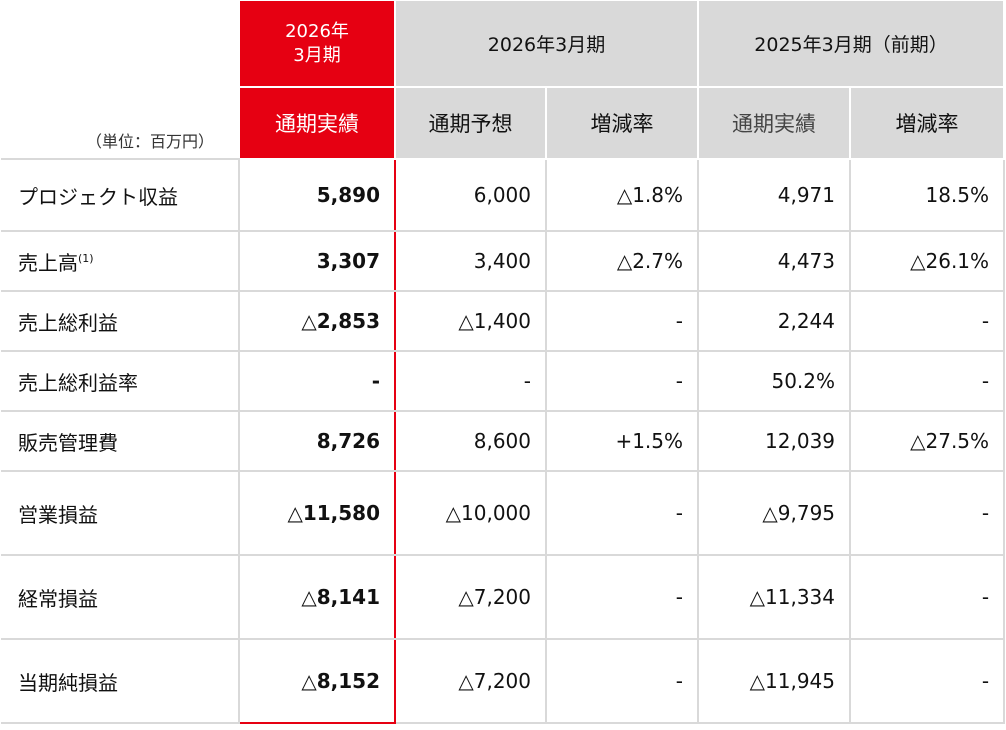  Describe the element at coordinates (58, 598) in the screenshot. I see `row-label-text: 経常損益` at that location.